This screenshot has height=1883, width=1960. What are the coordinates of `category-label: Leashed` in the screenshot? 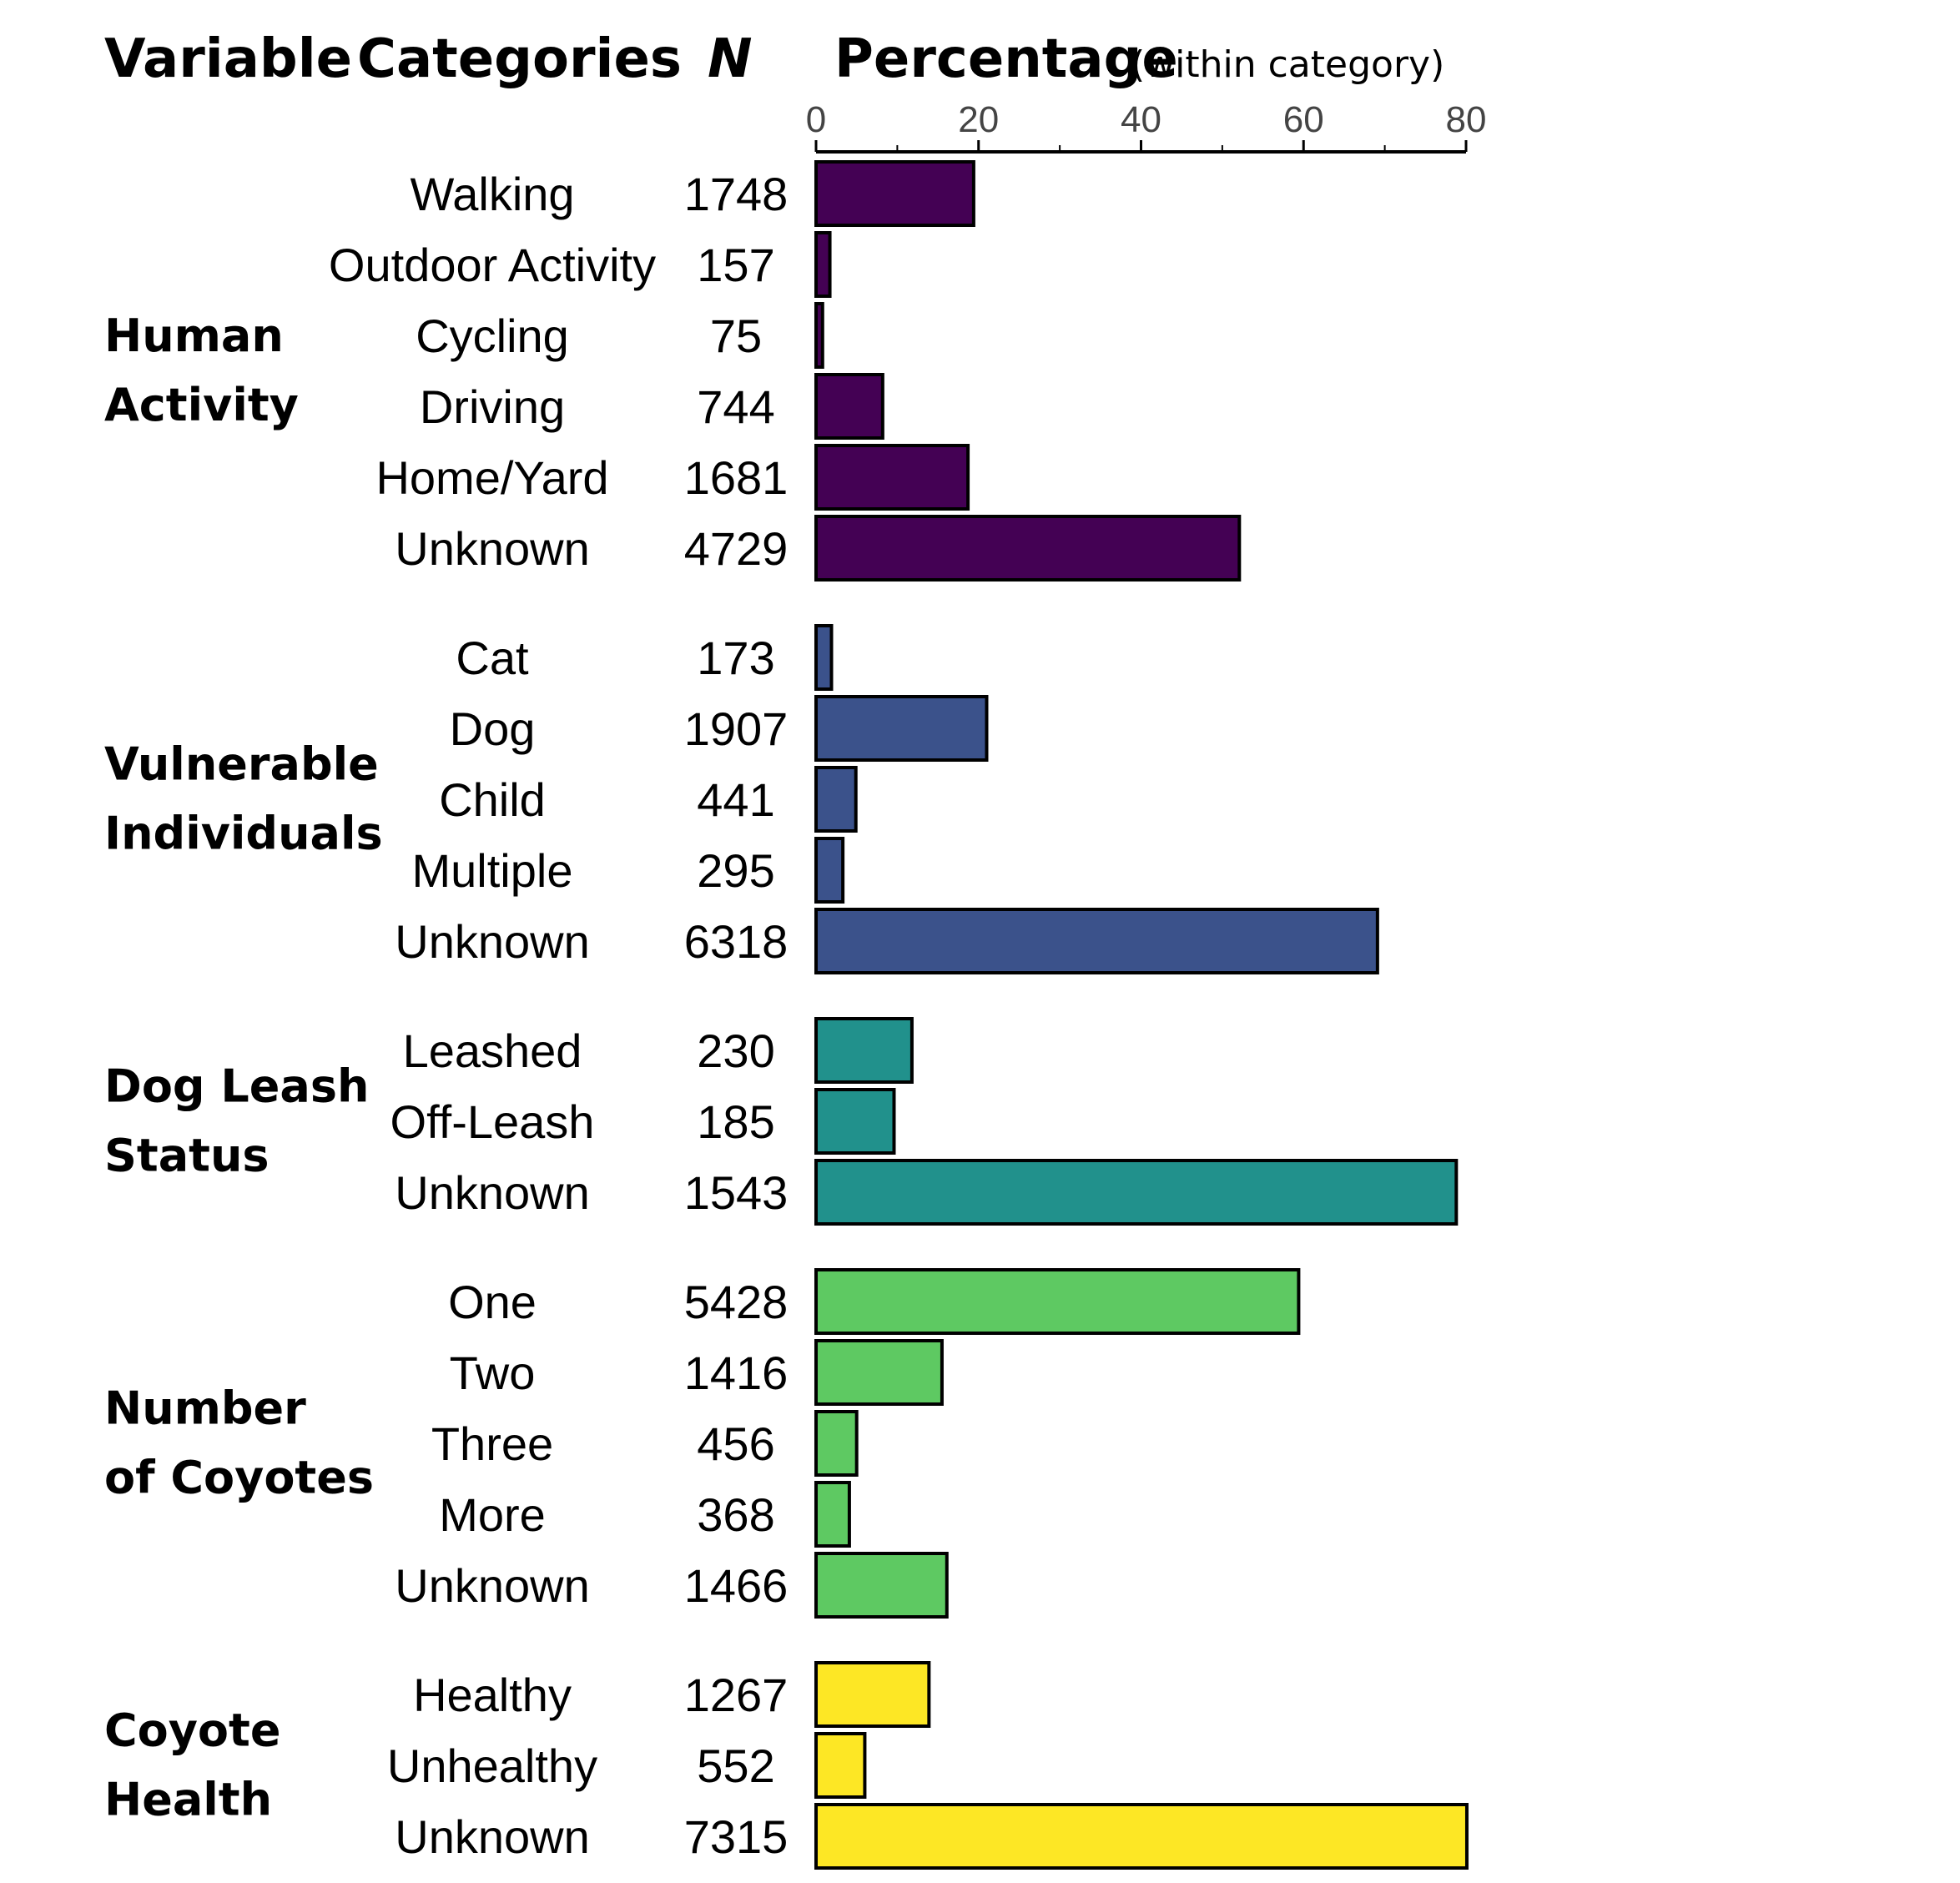 It's located at (492, 1051).